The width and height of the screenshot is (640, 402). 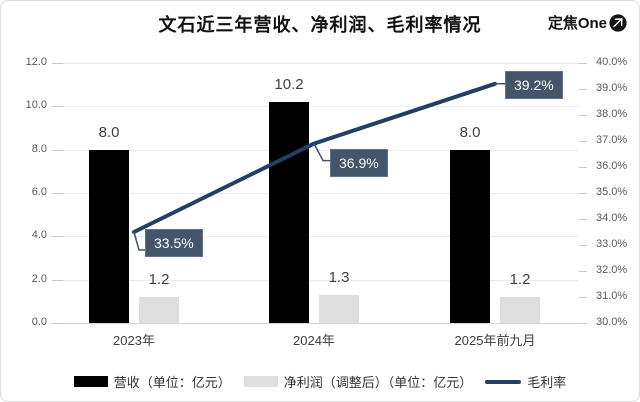 I want to click on left-axis-tick-label: 0.0, so click(x=39, y=322).